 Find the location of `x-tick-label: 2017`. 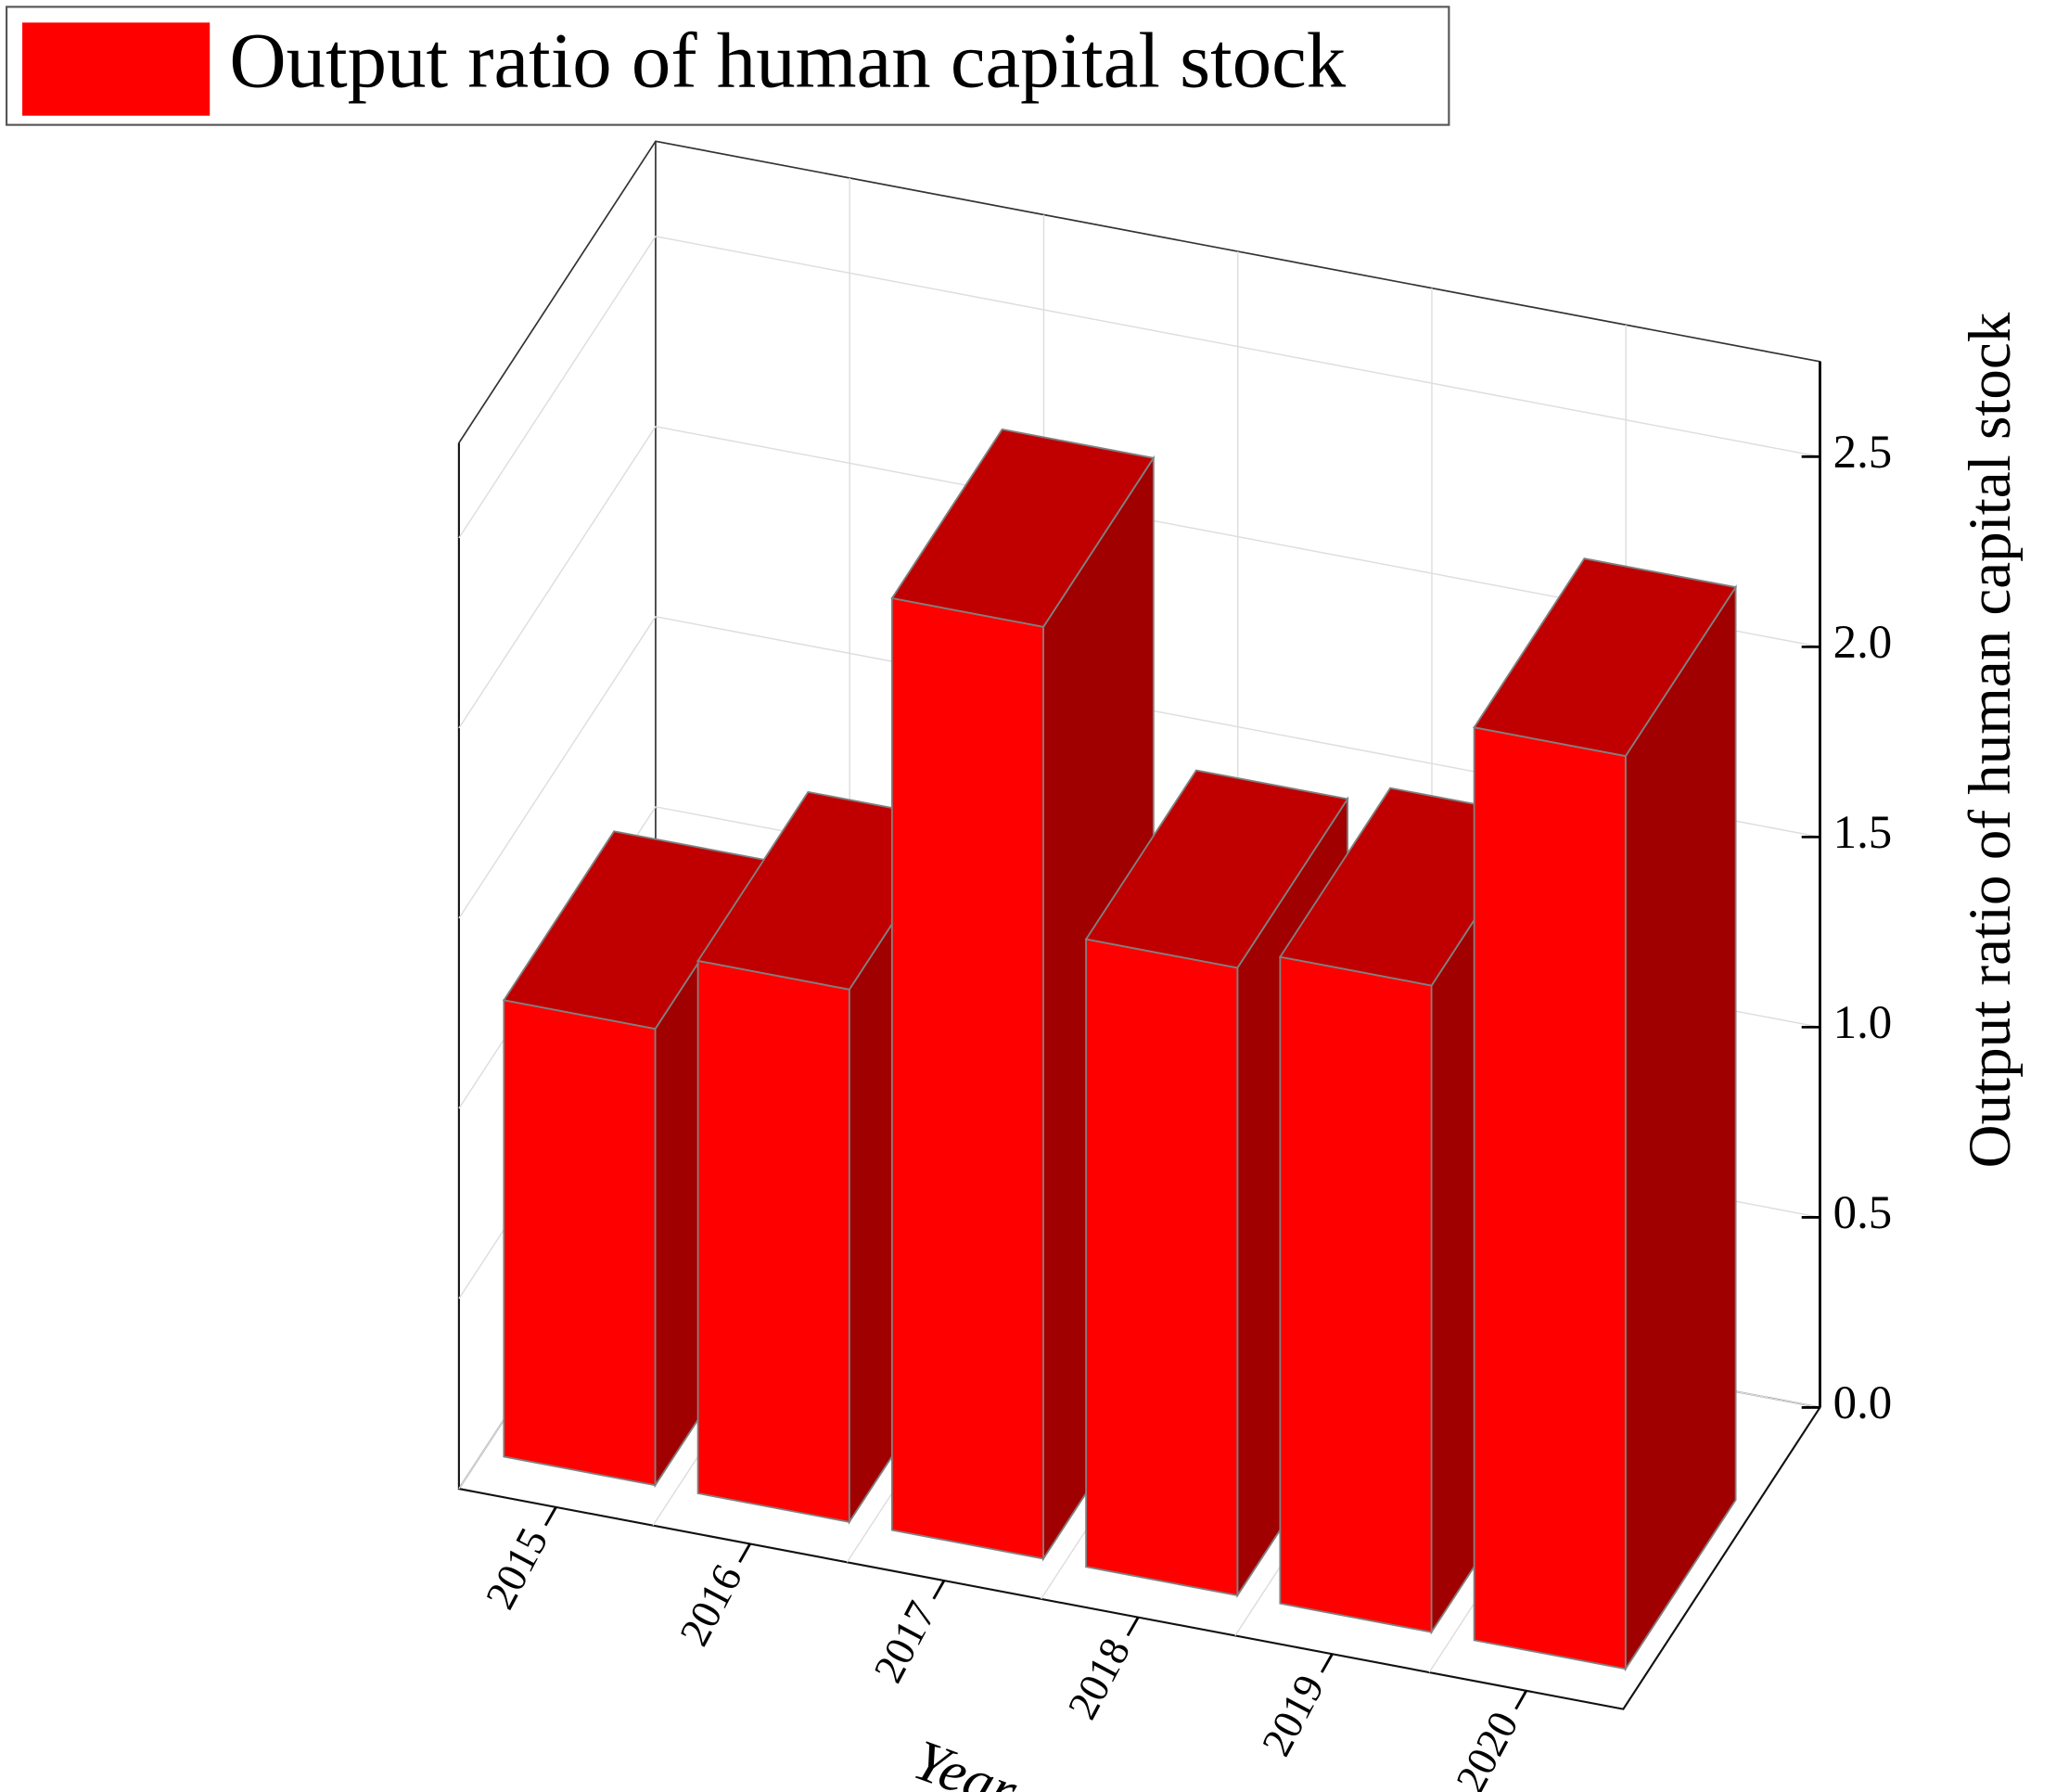

x-tick-label: 2017 is located at coordinates (904, 1641).